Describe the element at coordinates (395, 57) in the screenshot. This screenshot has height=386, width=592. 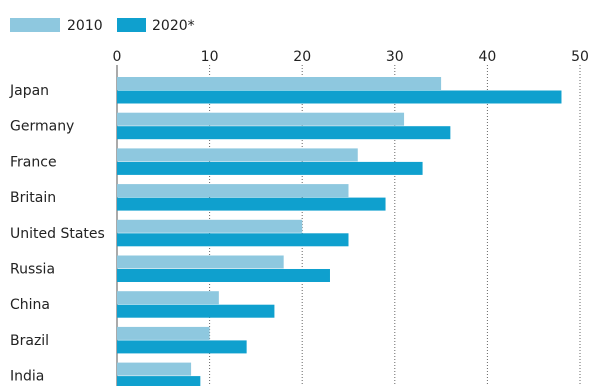
I see `x-tick-label: 30` at that location.